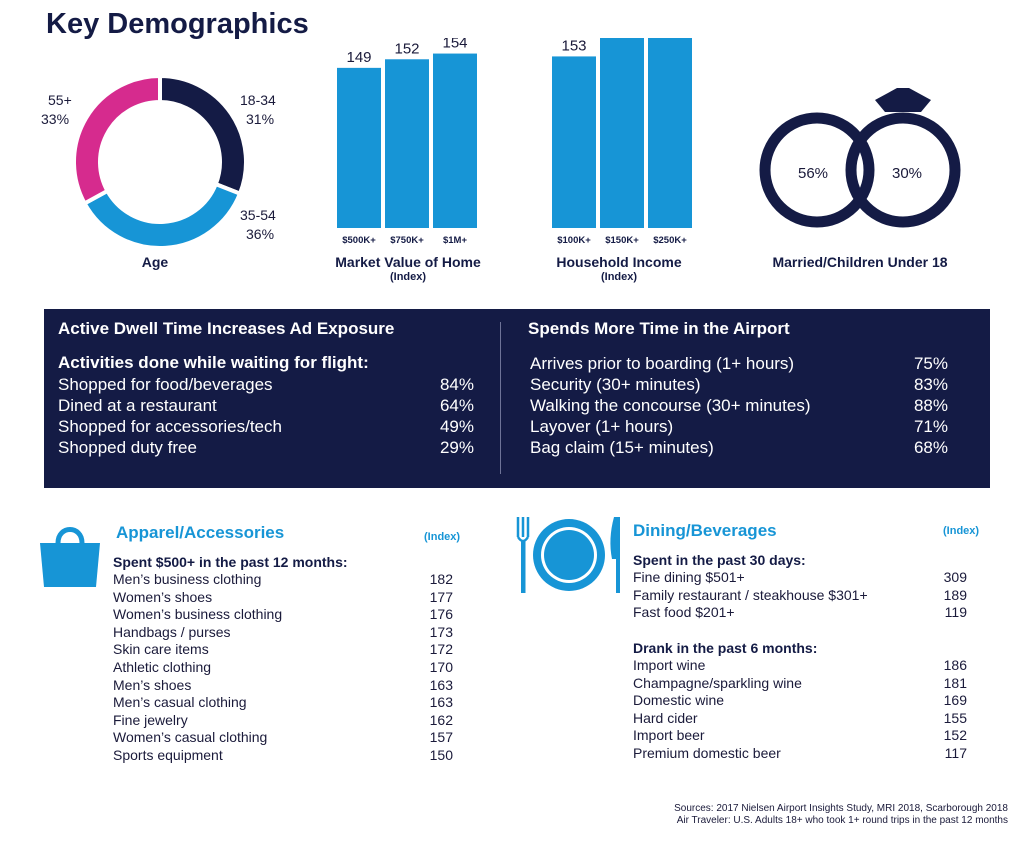 This screenshot has height=853, width=1024. What do you see at coordinates (619, 262) in the screenshot?
I see `household-income-chart-title: Household Income` at bounding box center [619, 262].